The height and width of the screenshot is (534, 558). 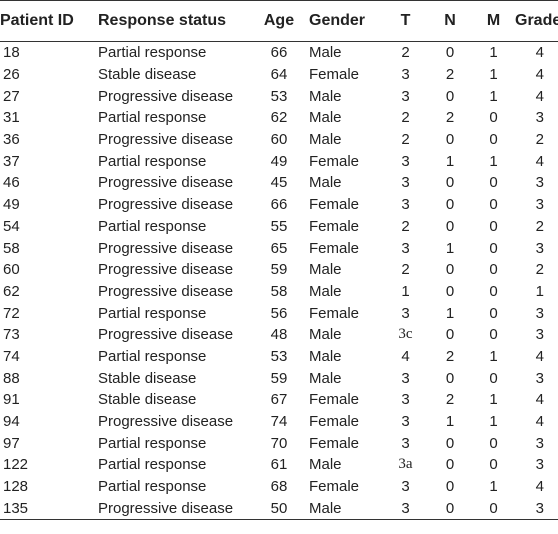 I want to click on cell-patient-id: 62, so click(x=11, y=291).